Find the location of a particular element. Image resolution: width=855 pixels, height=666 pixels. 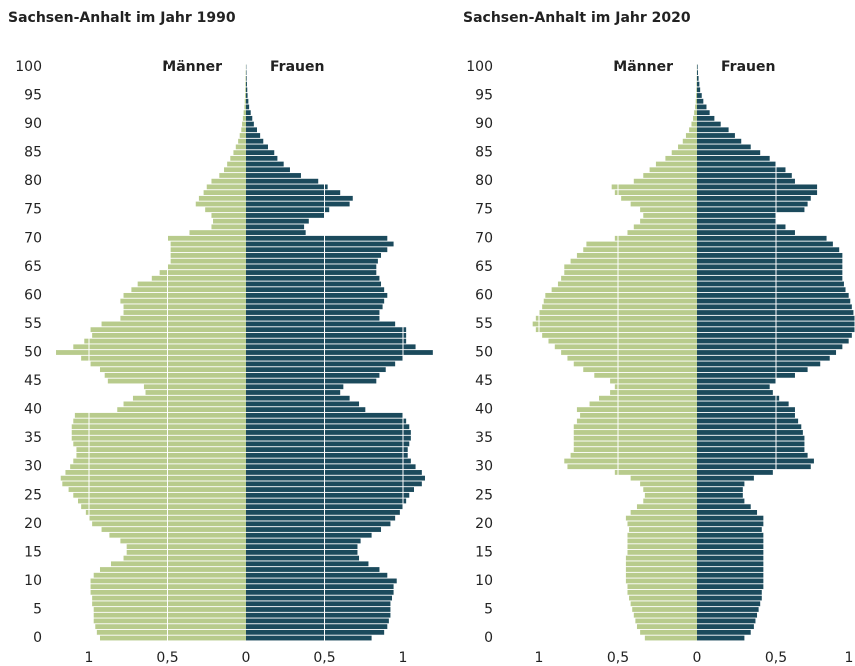

x-tick-label: 0,5 is located at coordinates (167, 658).